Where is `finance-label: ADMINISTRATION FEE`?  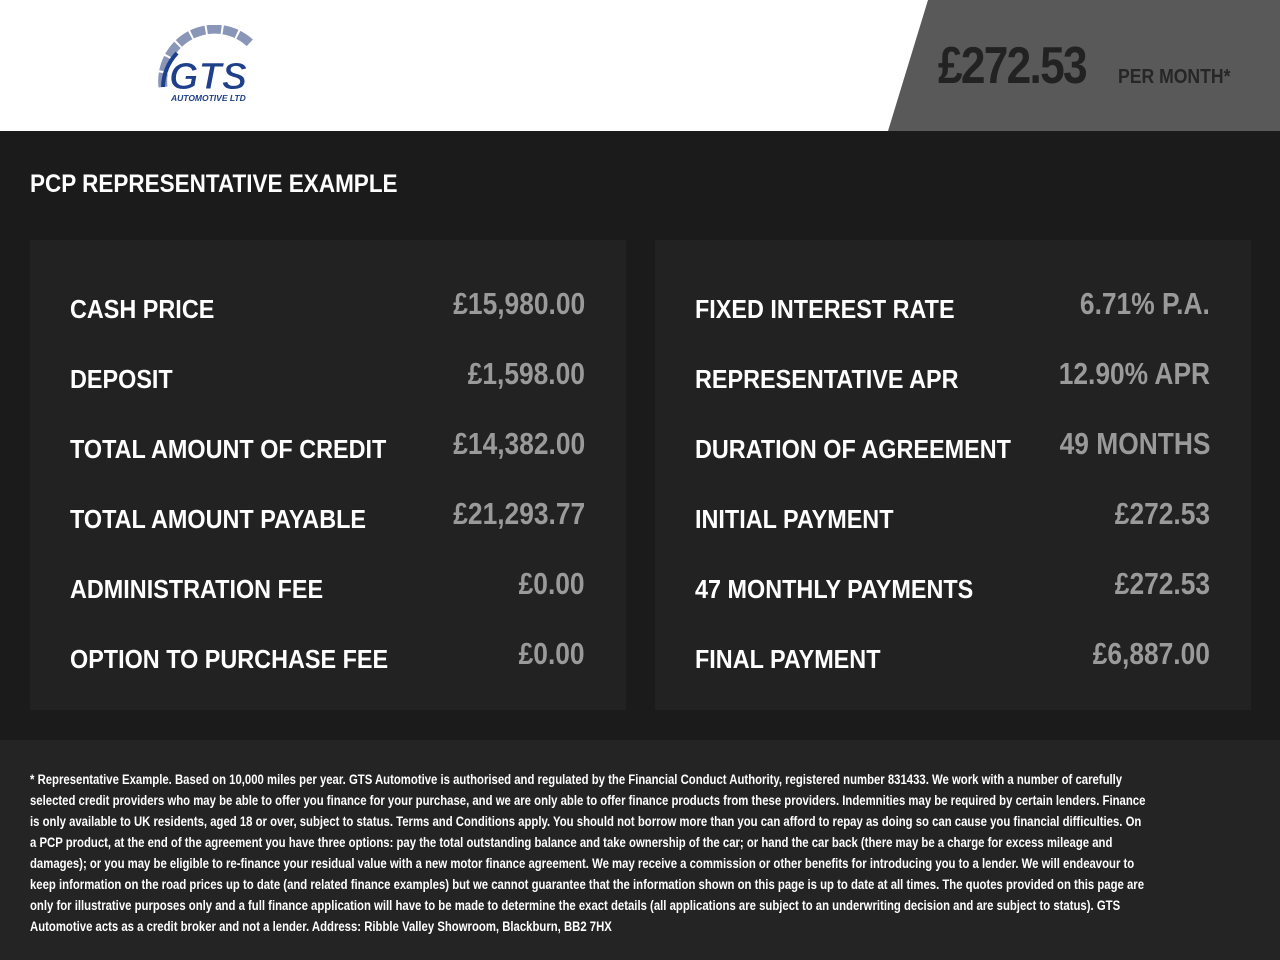 finance-label: ADMINISTRATION FEE is located at coordinates (197, 589).